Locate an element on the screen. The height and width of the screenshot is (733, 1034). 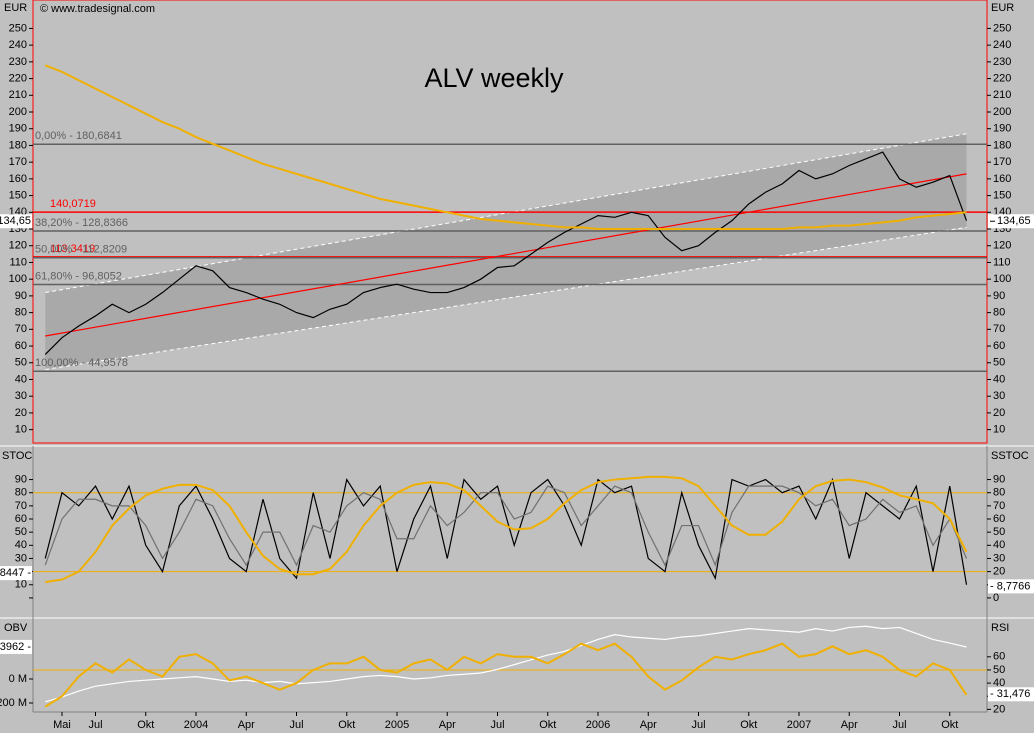
y-axis-label: RSI is located at coordinates (1000, 628).